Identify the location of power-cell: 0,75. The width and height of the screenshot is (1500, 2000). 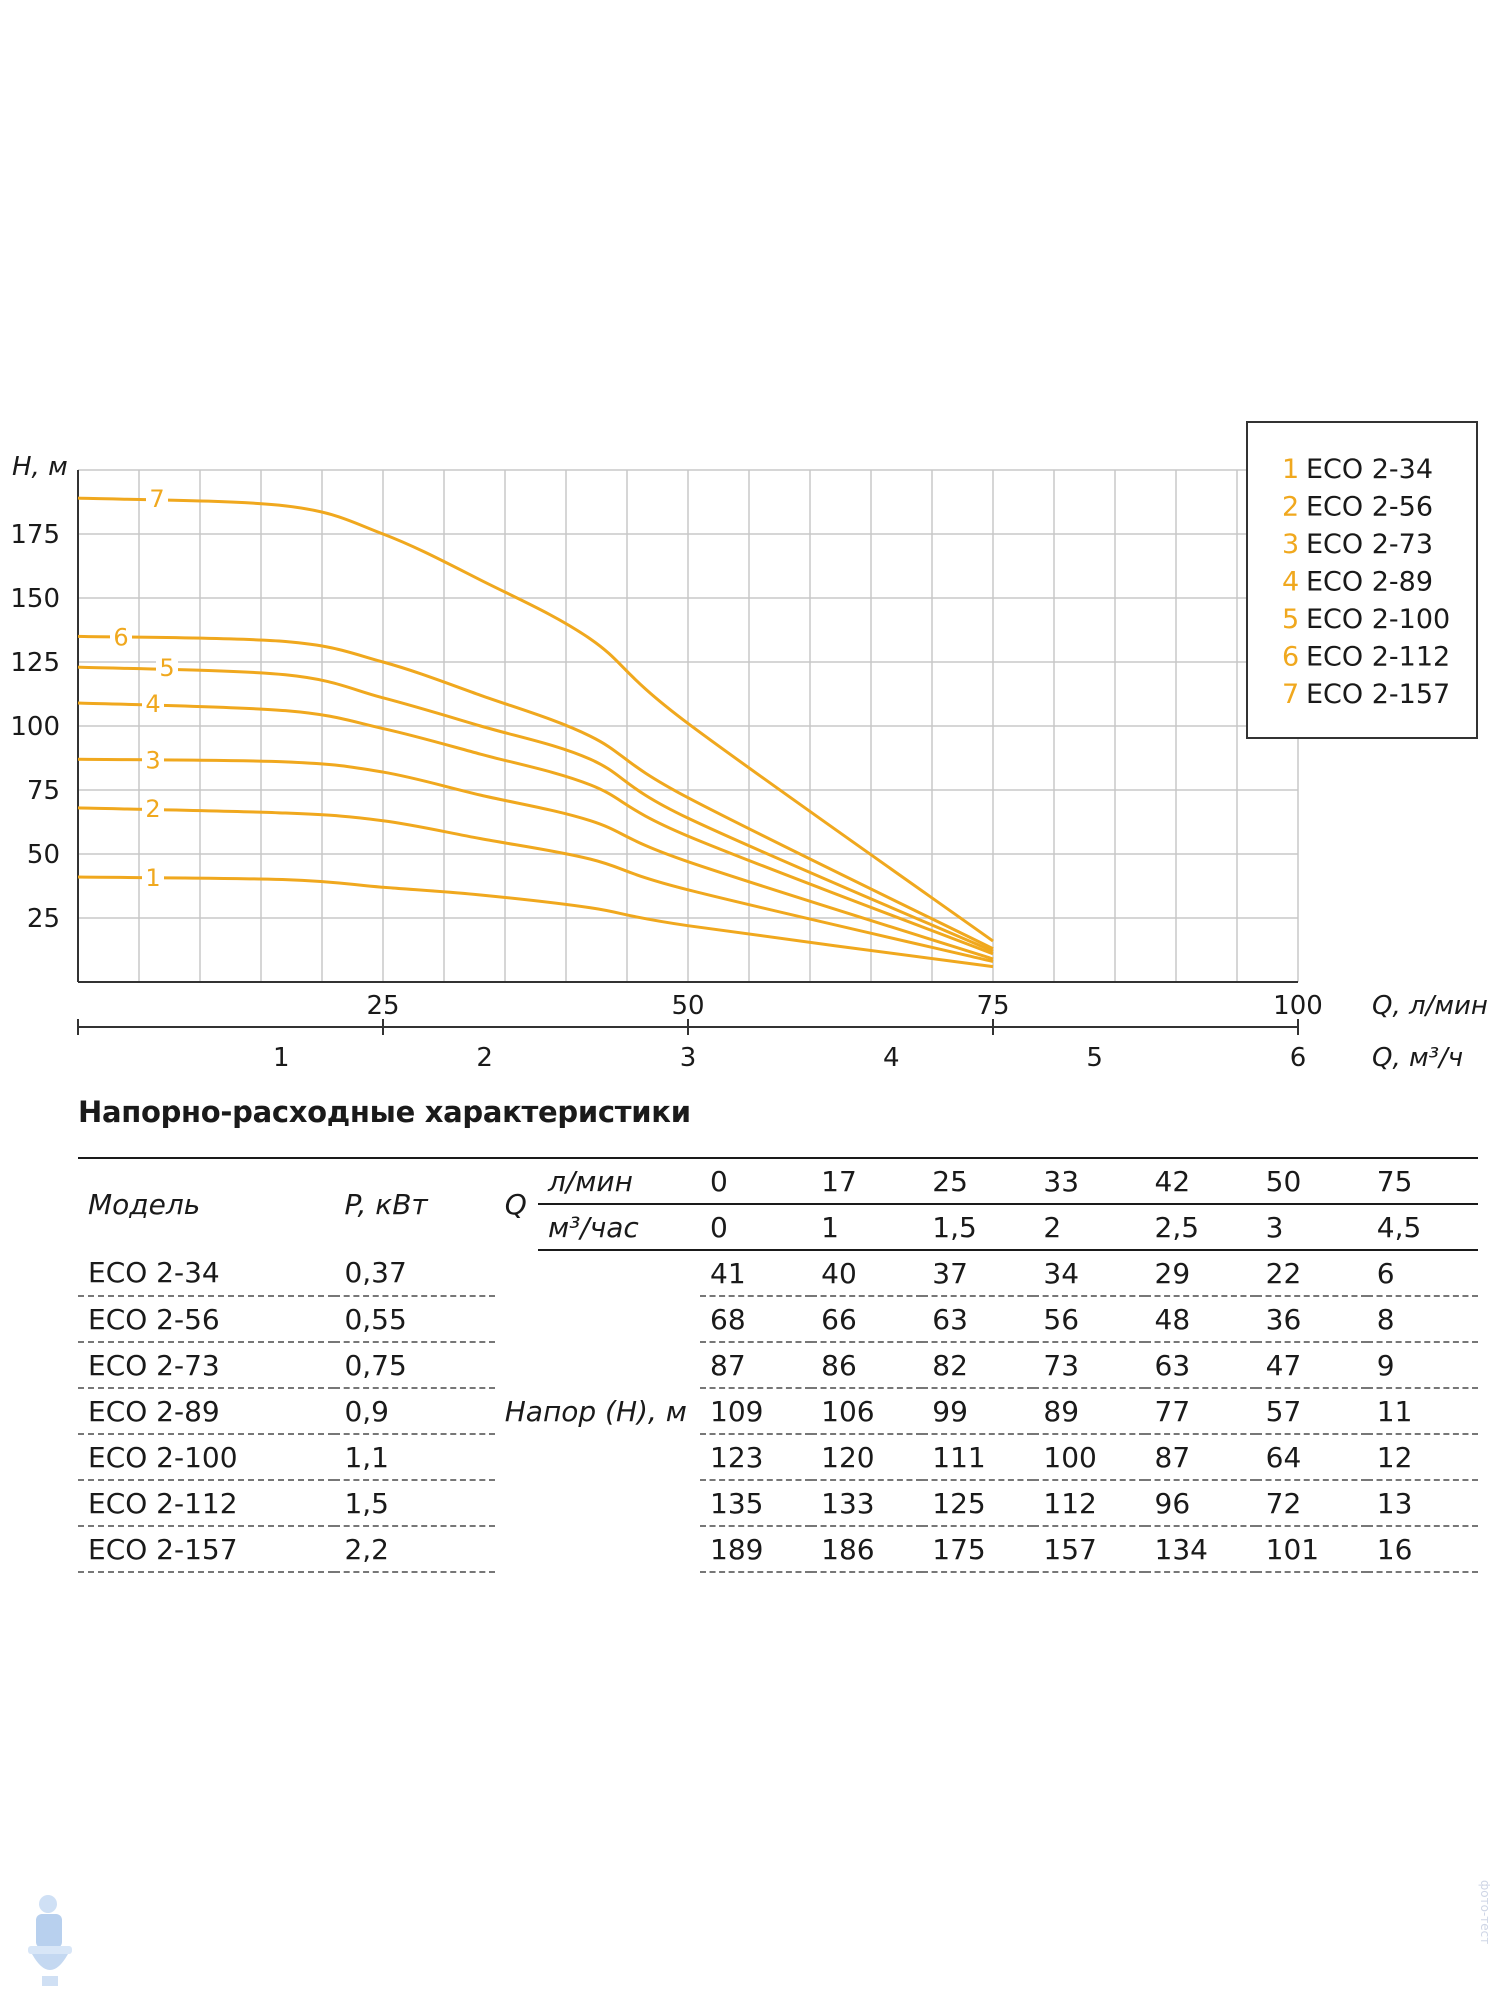
(414, 1365).